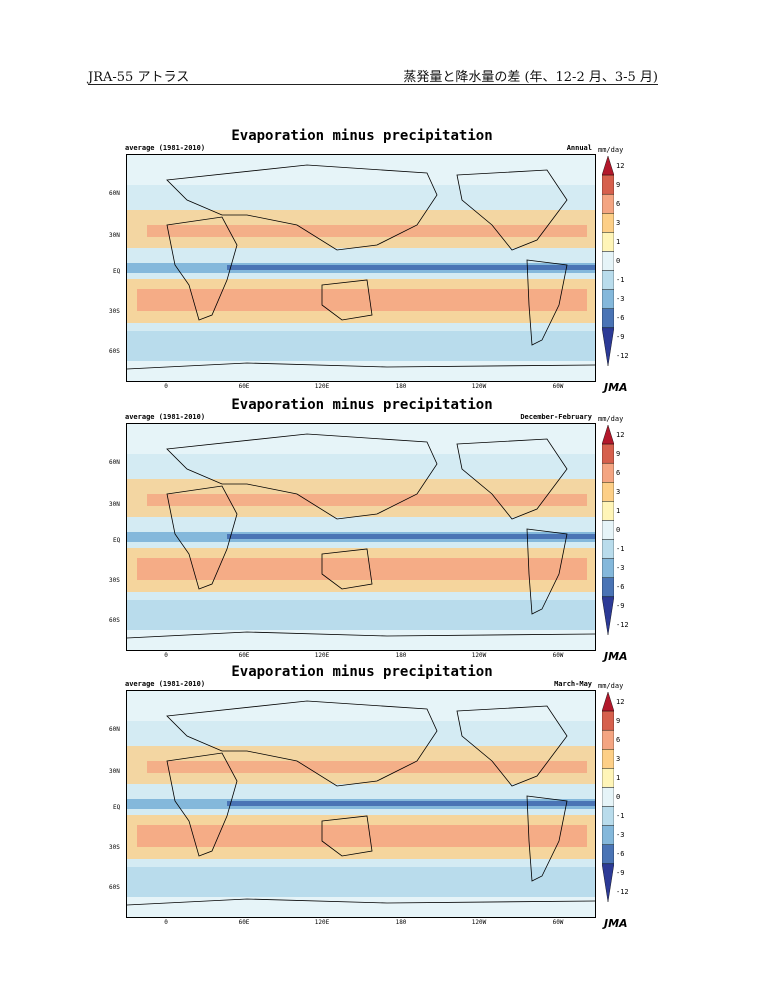 Image resolution: width=765 pixels, height=990 pixels. Describe the element at coordinates (556, 417) in the screenshot. I see `panel-season: December-February` at that location.